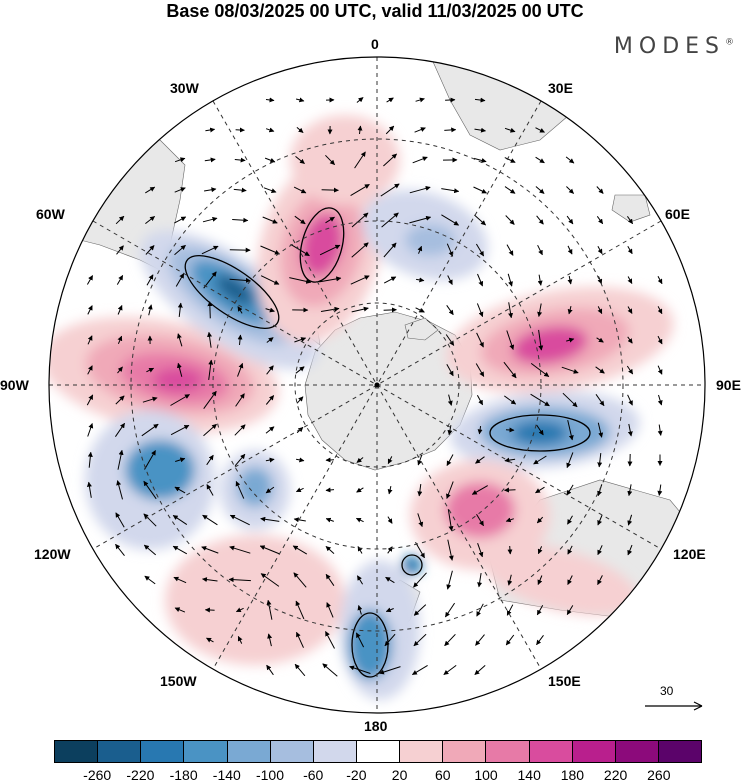 The height and width of the screenshot is (783, 750). I want to click on lon-label-120e: 120E, so click(689, 554).